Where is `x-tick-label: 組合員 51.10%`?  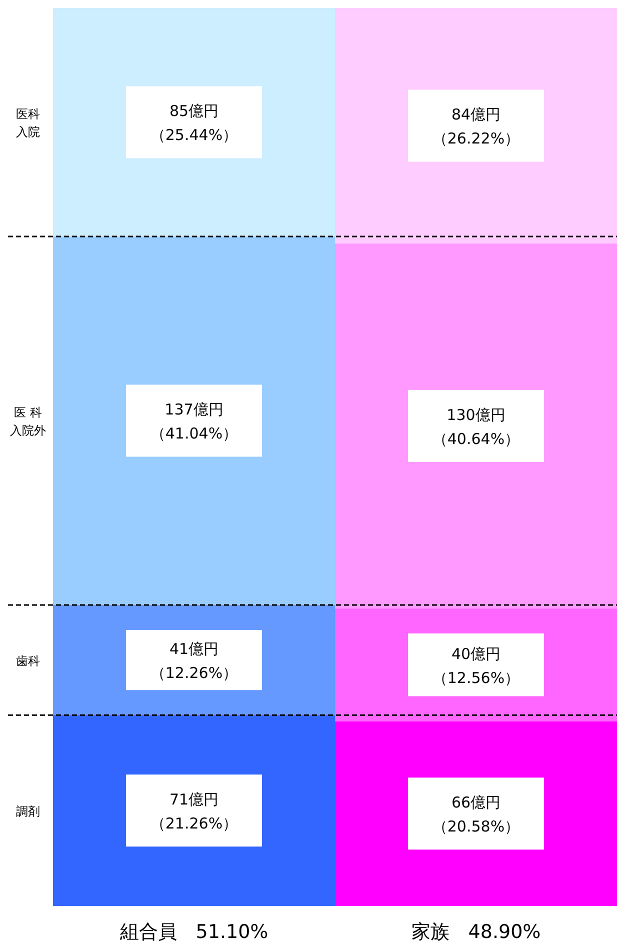
x-tick-label: 組合員 51.10% is located at coordinates (193, 931).